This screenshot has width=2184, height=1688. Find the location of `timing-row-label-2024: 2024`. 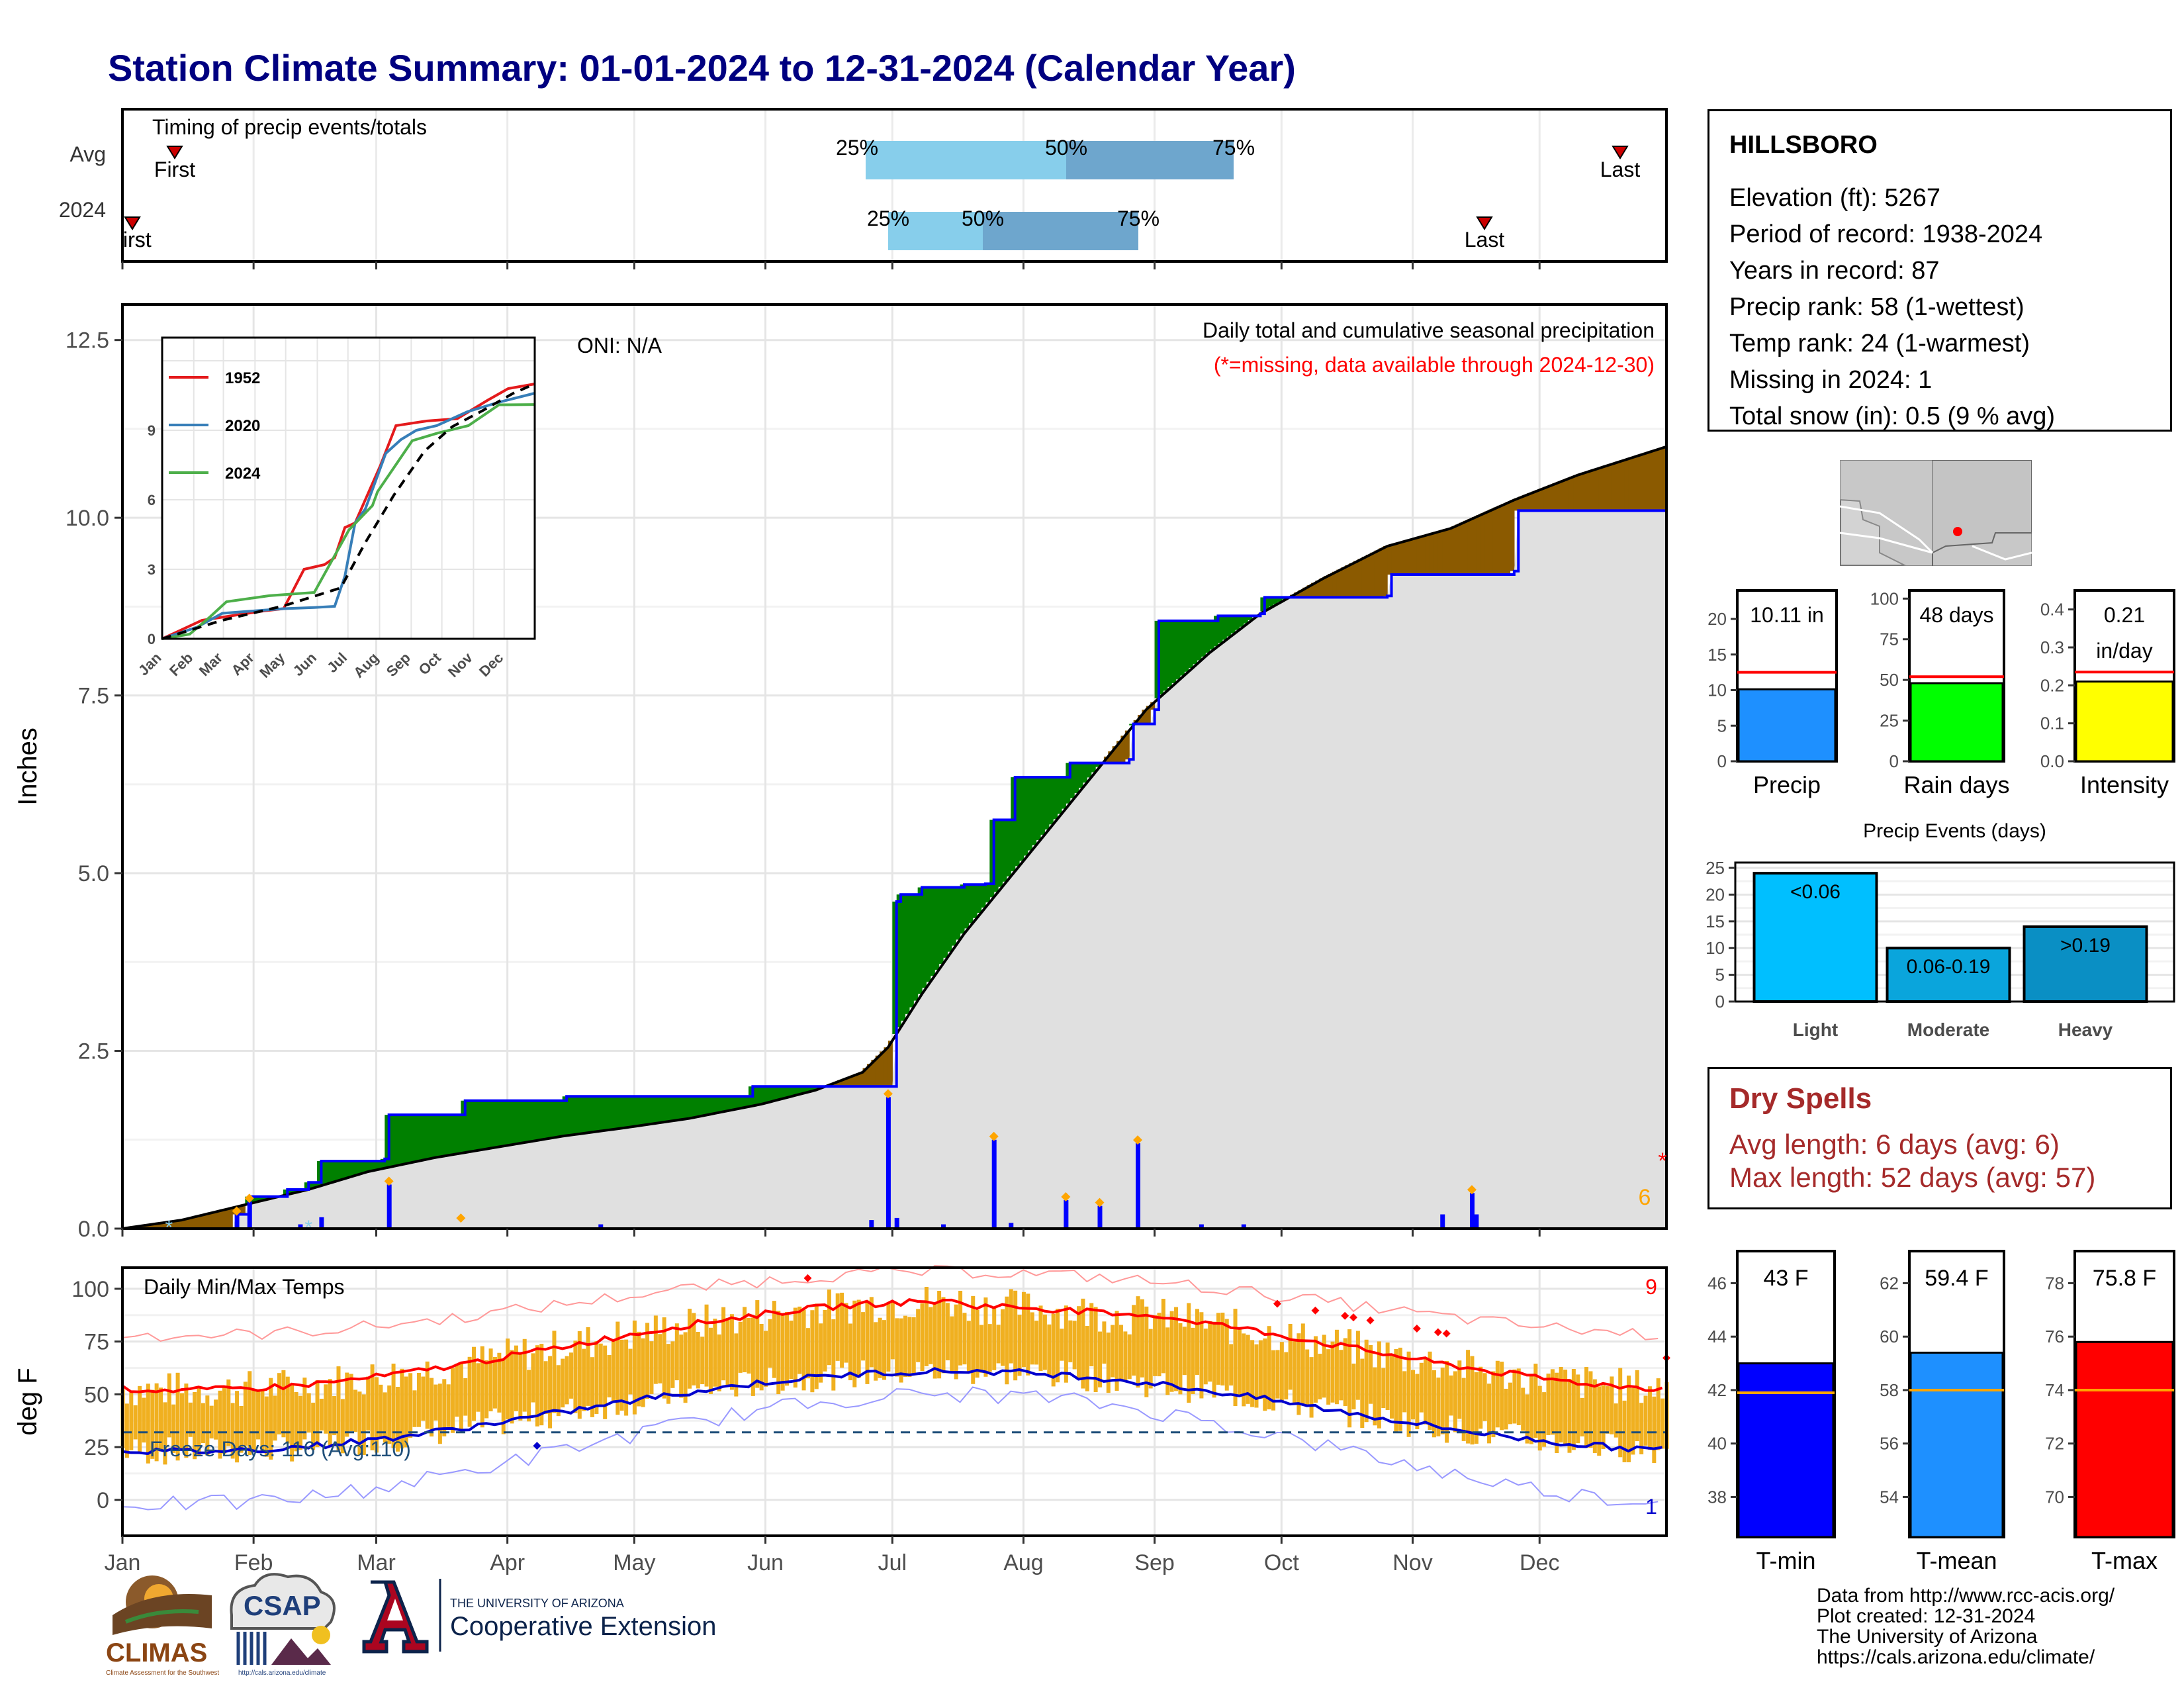

timing-row-label-2024: 2024 is located at coordinates (82, 210).